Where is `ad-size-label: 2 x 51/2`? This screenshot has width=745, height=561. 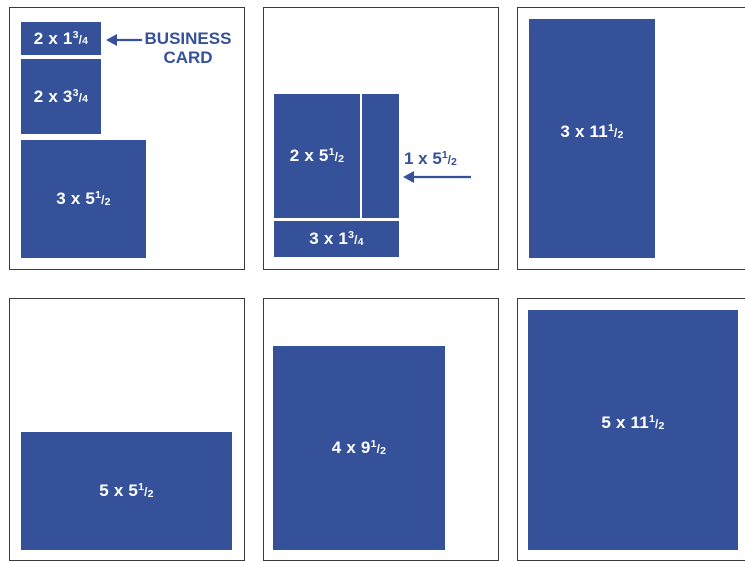 ad-size-label: 2 x 51/2 is located at coordinates (317, 155).